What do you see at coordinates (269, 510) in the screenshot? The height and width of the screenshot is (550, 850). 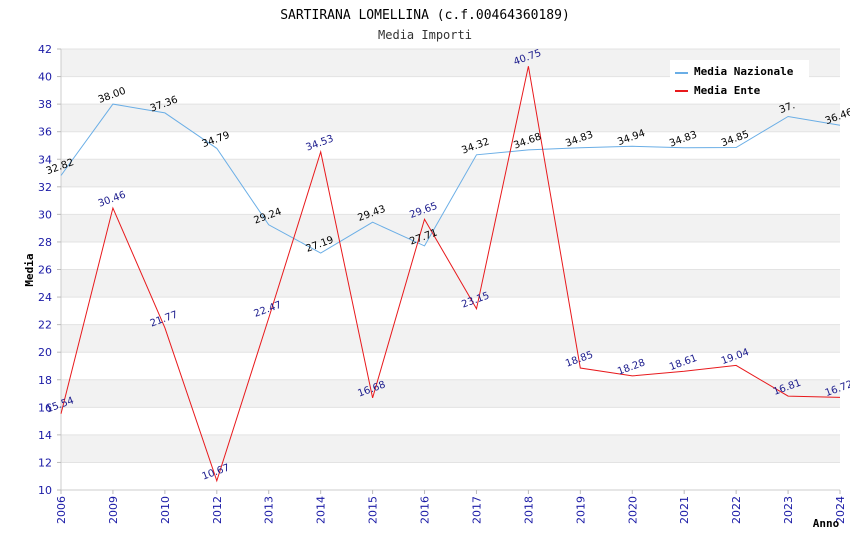 I see `x-tick-label: 2013` at bounding box center [269, 510].